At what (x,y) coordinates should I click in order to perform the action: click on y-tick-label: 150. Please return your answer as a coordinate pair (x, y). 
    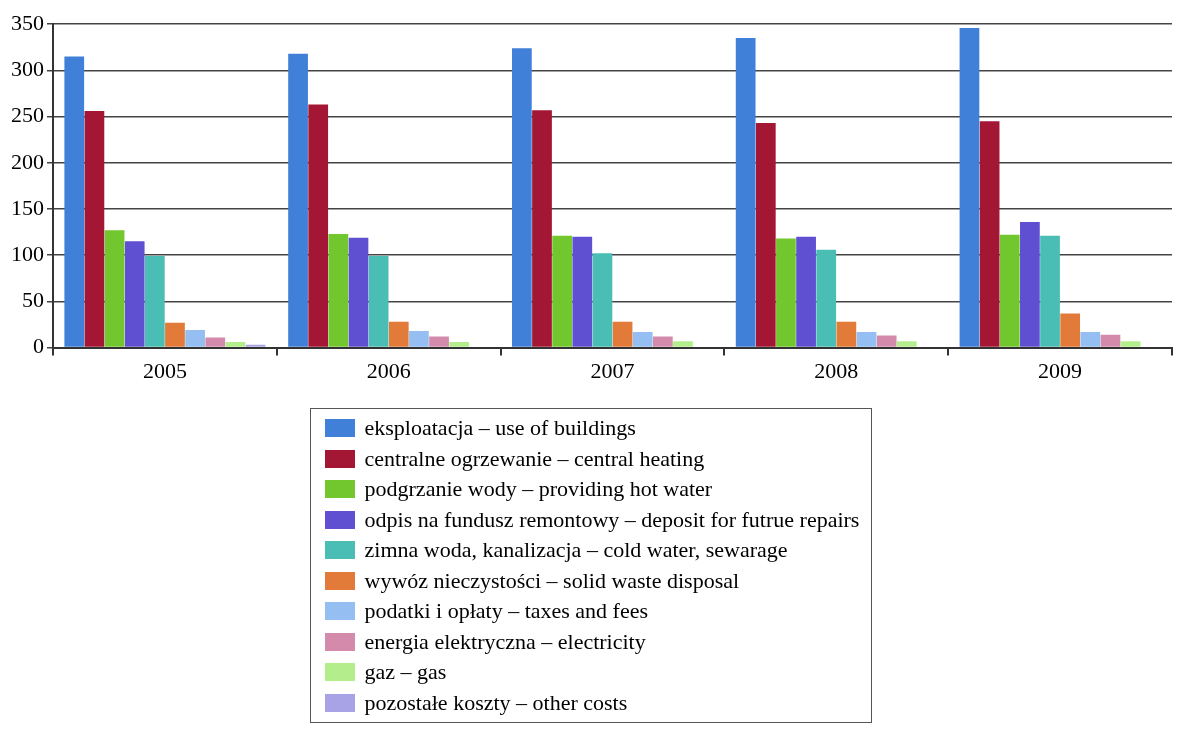
    Looking at the image, I should click on (27, 207).